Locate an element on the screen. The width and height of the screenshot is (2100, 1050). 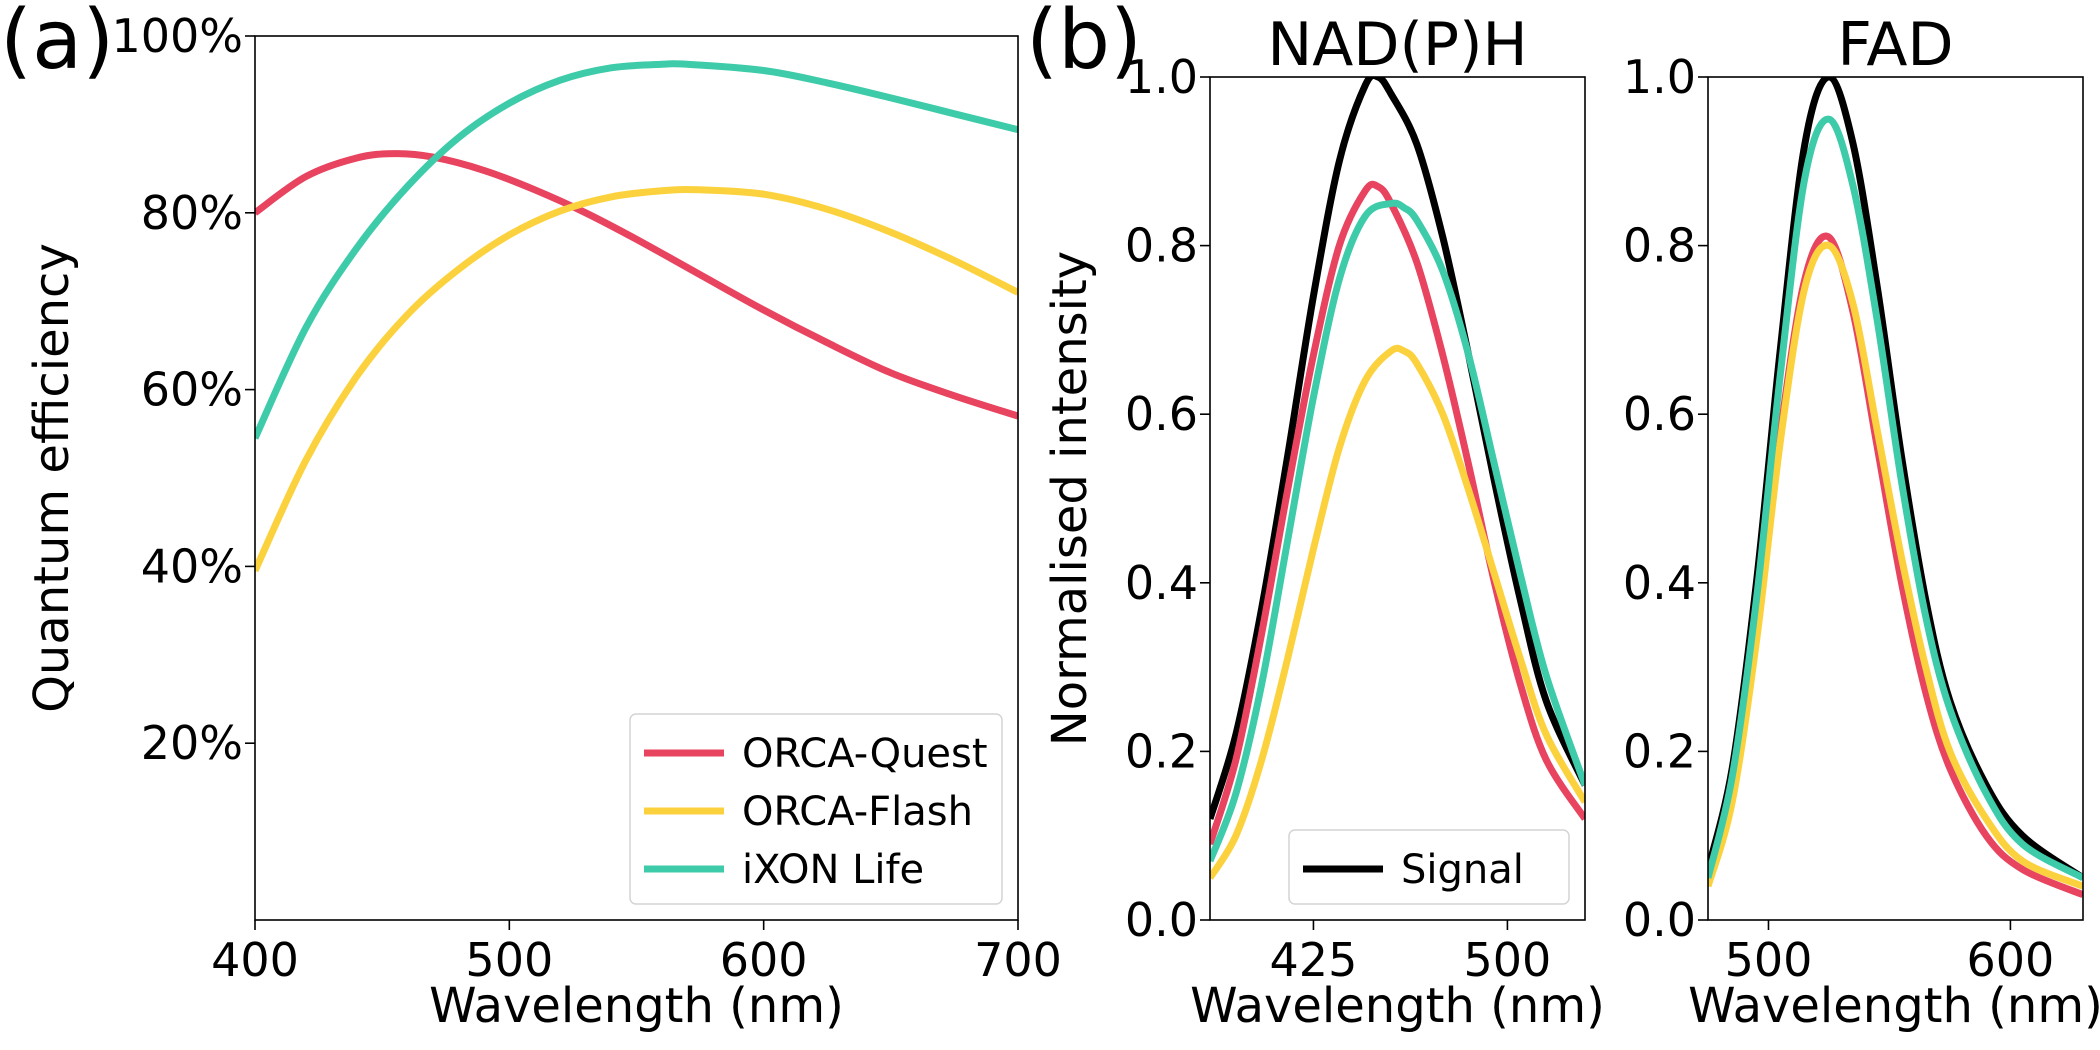
panel-a-label: (a) is located at coordinates (57, 44).